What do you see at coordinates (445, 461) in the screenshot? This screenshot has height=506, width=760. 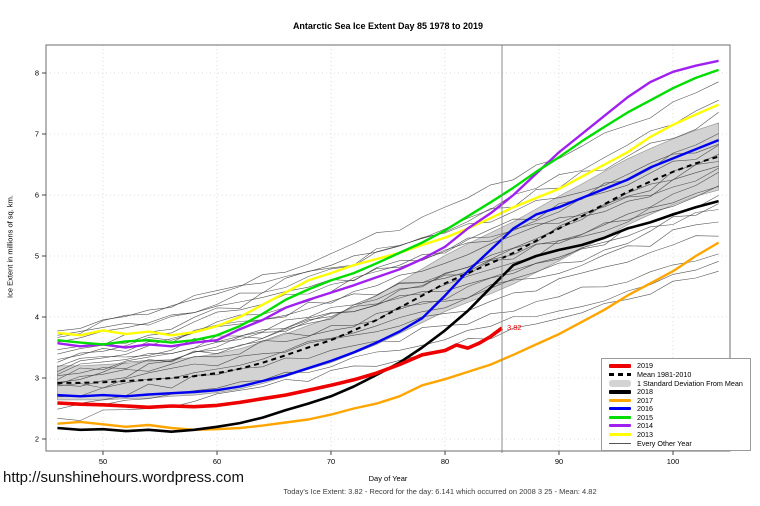 I see `x-tick-label: 80` at bounding box center [445, 461].